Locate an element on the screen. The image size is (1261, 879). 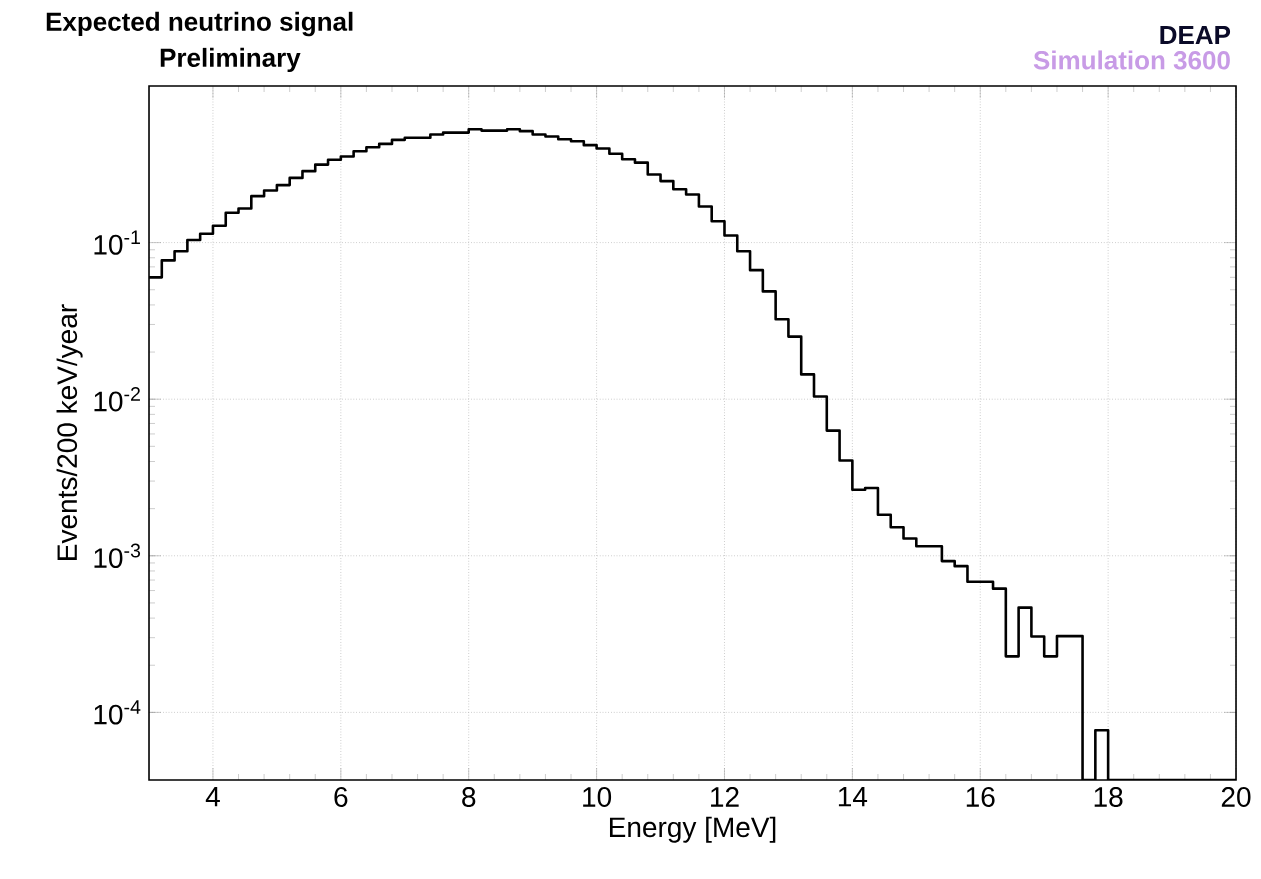
x-tick-label: 14 is located at coordinates (853, 797).